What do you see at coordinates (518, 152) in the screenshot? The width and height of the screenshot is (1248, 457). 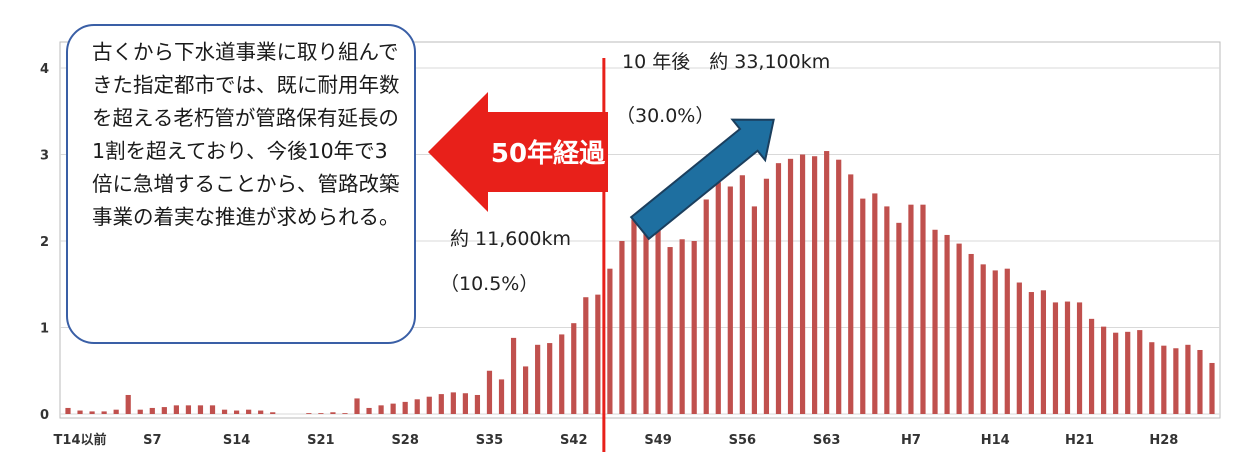 I see `fifty-years-arrow` at bounding box center [518, 152].